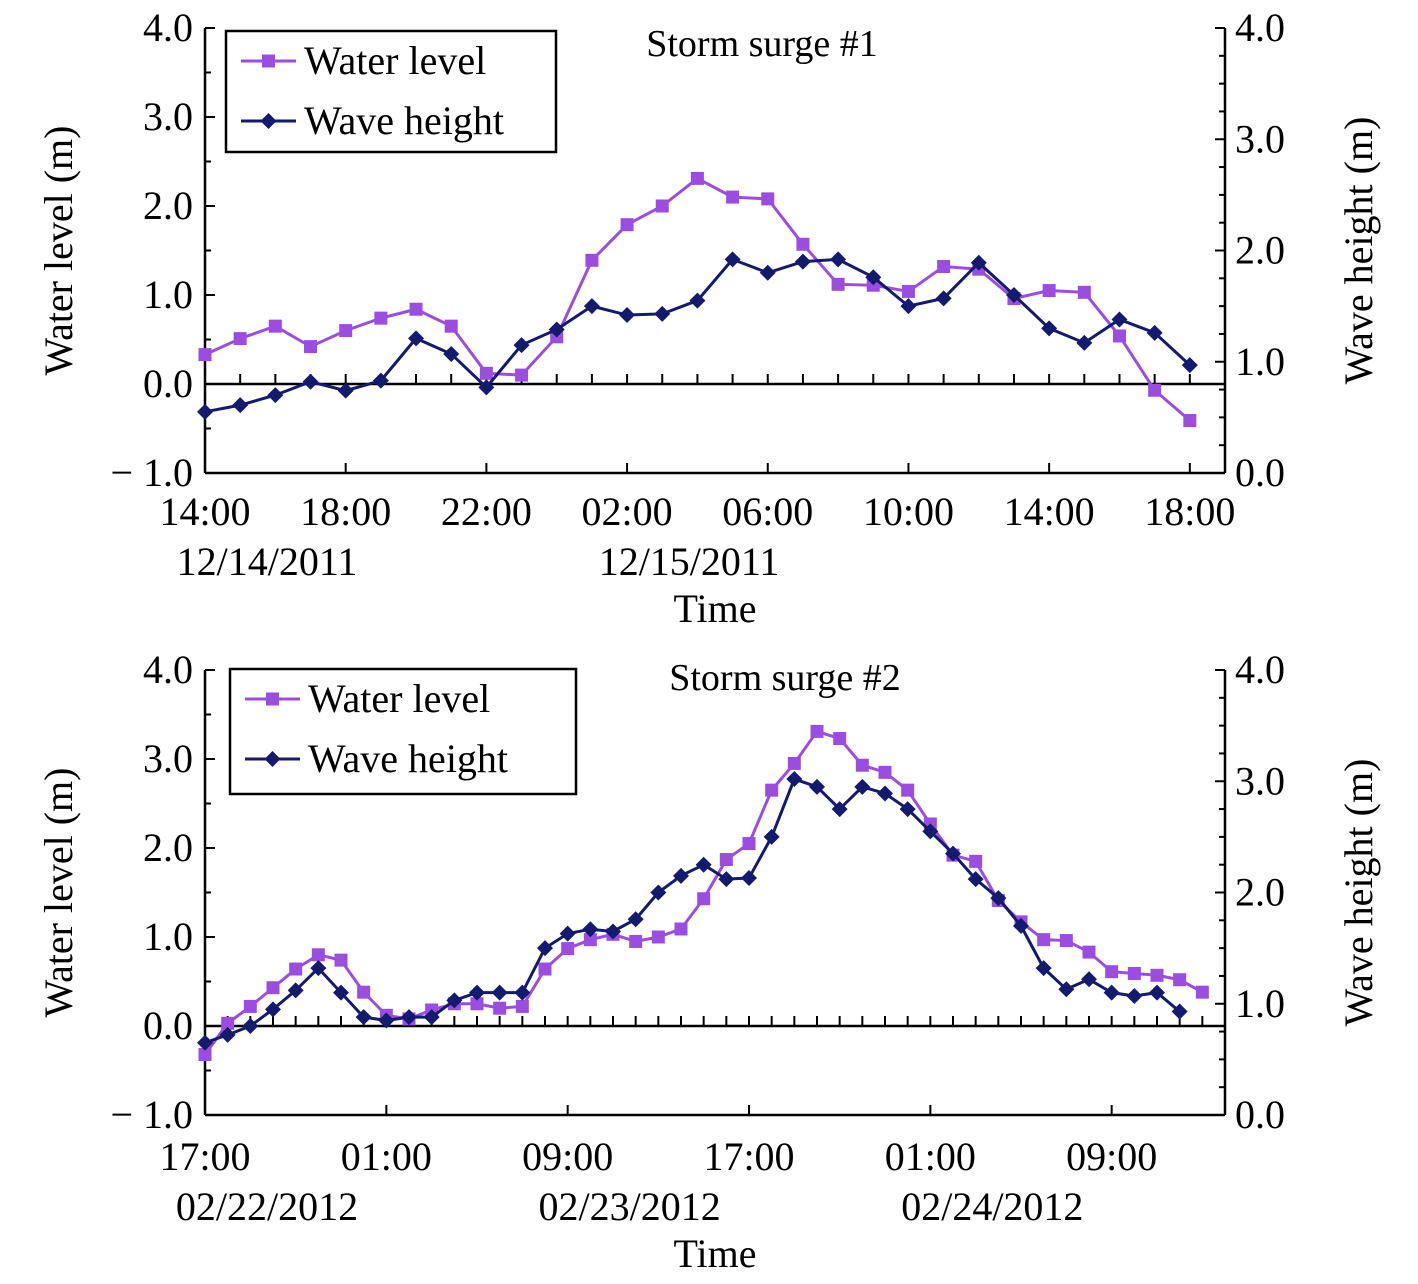 This screenshot has width=1418, height=1284. I want to click on x-tick-label: 09:00, so click(1111, 1156).